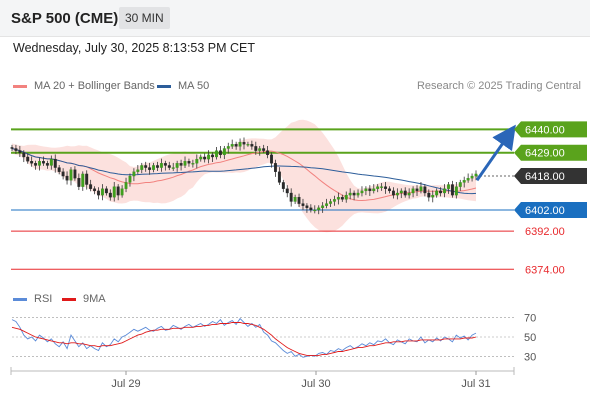 The image size is (590, 400). What do you see at coordinates (530, 319) in the screenshot?
I see `rsi-tick-label: 70` at bounding box center [530, 319].